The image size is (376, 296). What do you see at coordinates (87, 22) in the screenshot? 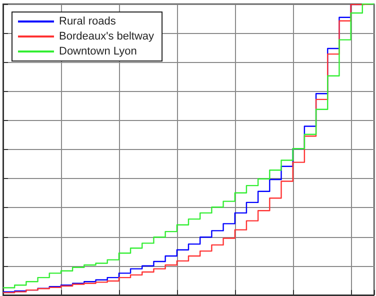
I see `legend-label: Rural roads` at bounding box center [87, 22].